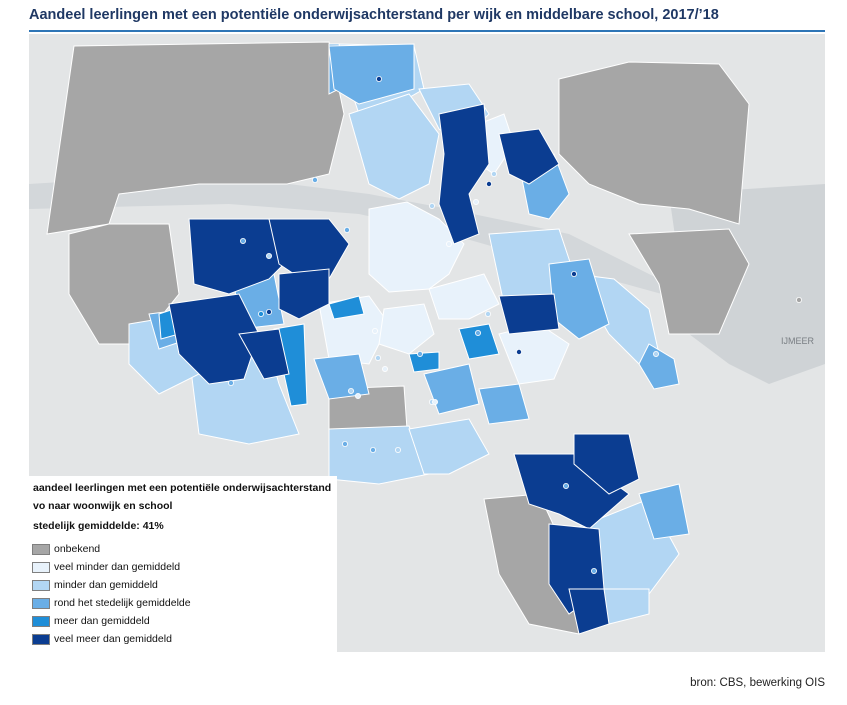  I want to click on legend-item-average: rond het stedelijk gemiddelde, so click(111, 603).